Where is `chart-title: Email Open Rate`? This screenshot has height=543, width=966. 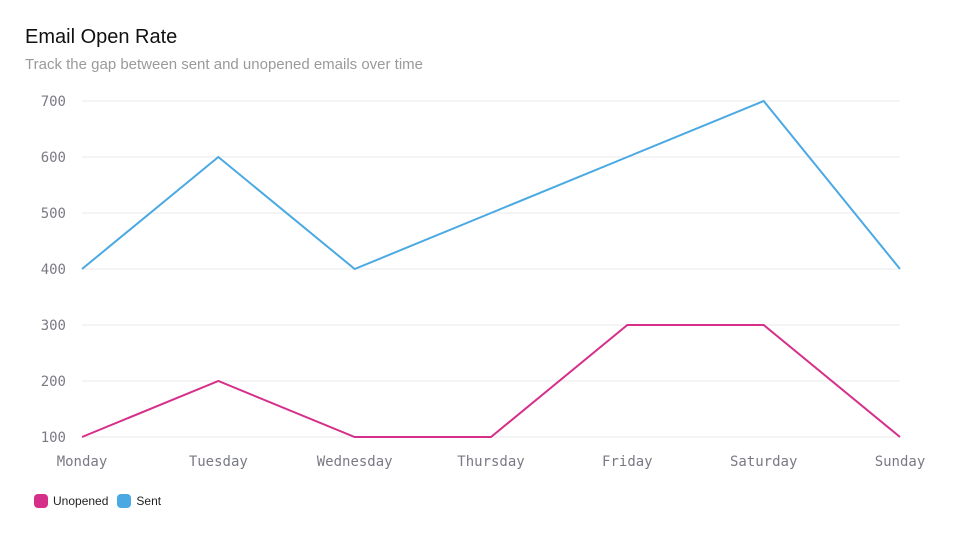 chart-title: Email Open Rate is located at coordinates (101, 37).